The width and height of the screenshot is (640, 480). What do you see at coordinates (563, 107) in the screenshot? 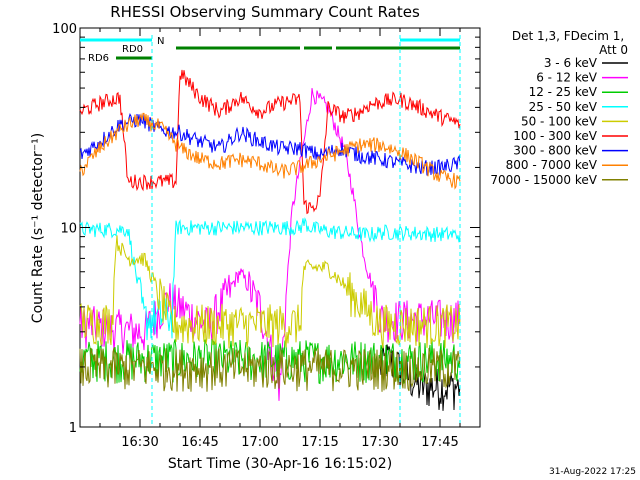
I see `legend-label-3: 25 - 50 keV` at bounding box center [563, 107].